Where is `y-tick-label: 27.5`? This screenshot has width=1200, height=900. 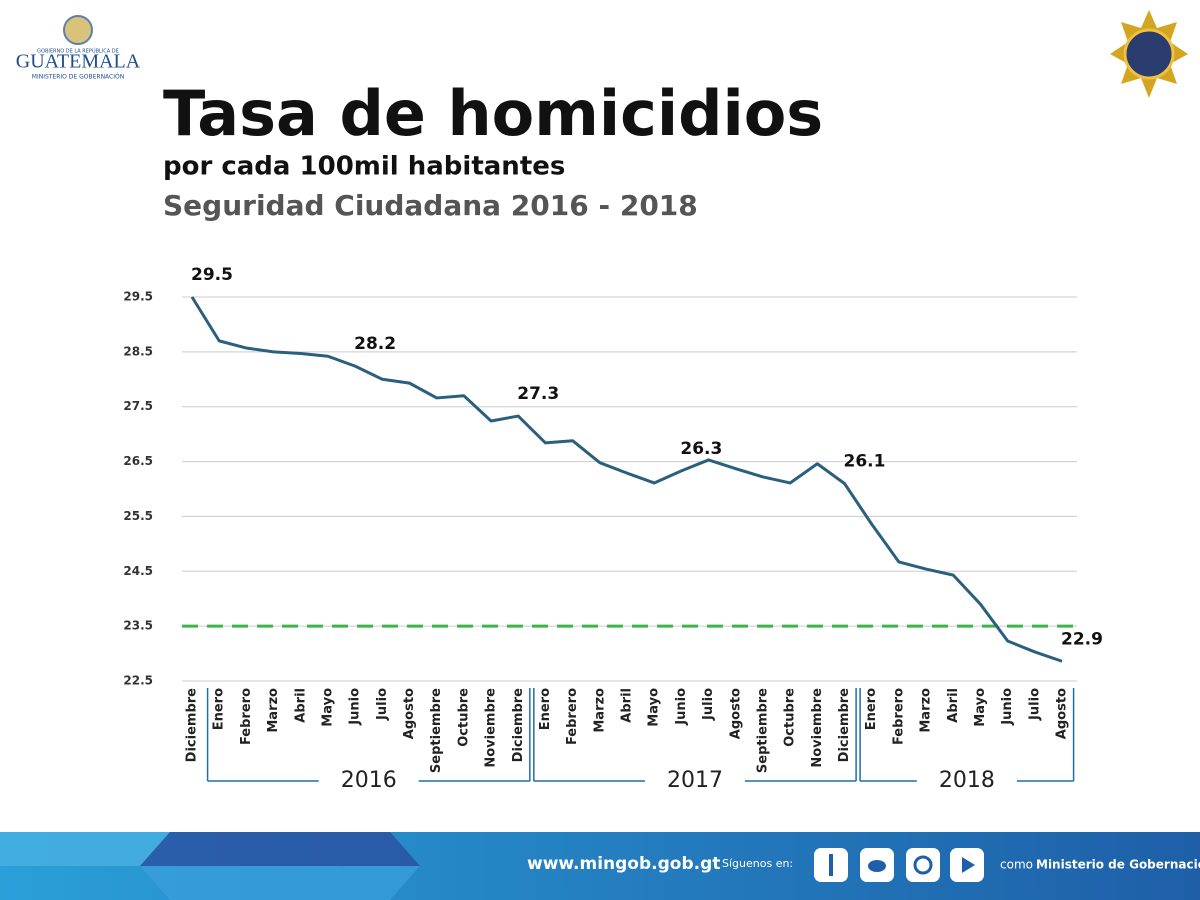
y-tick-label: 27.5 is located at coordinates (138, 406).